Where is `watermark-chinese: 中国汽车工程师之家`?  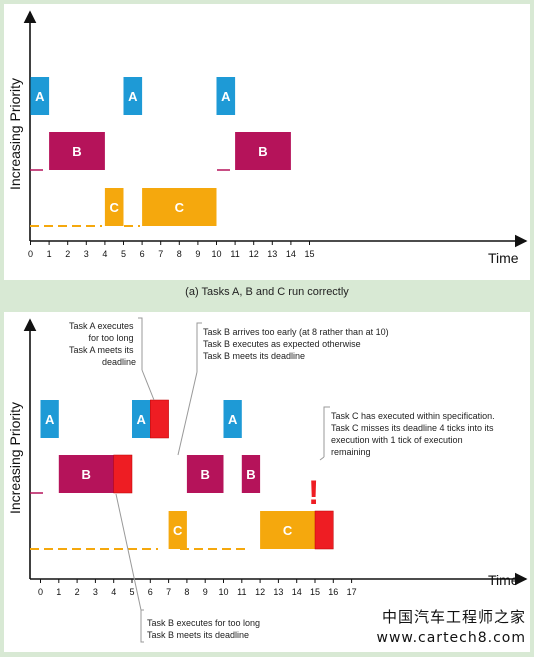 watermark-chinese: 中国汽车工程师之家 is located at coordinates (453, 617).